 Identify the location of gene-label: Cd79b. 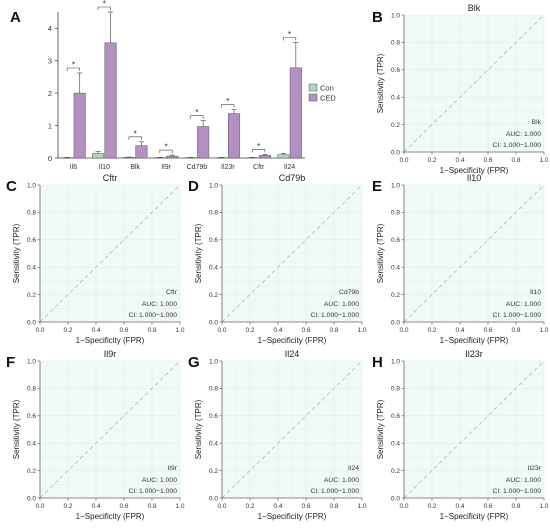
(349, 292).